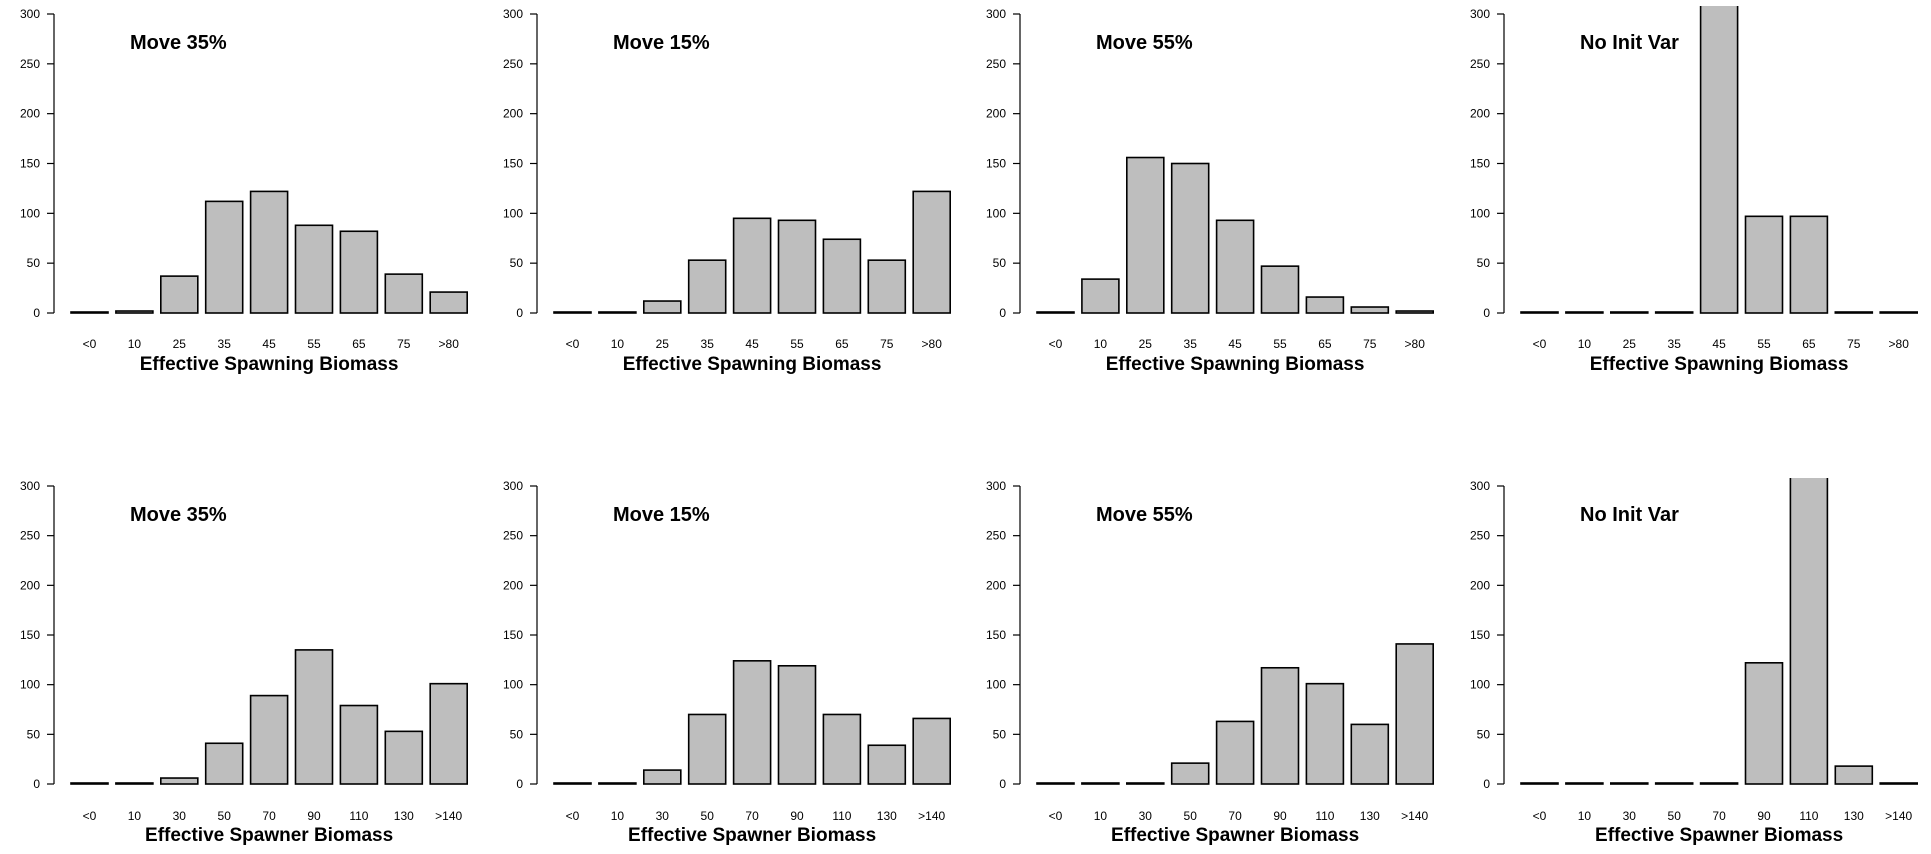 Image resolution: width=1931 pixels, height=854 pixels. What do you see at coordinates (1235, 344) in the screenshot?
I see `x-tick-label: 45` at bounding box center [1235, 344].